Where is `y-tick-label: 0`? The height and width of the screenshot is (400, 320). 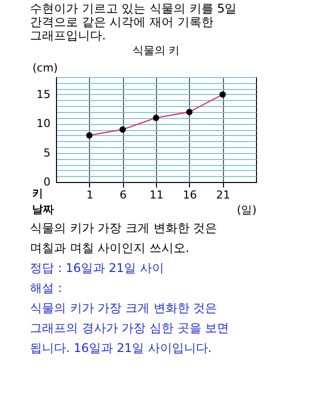
y-tick-label: 0 is located at coordinates (47, 182).